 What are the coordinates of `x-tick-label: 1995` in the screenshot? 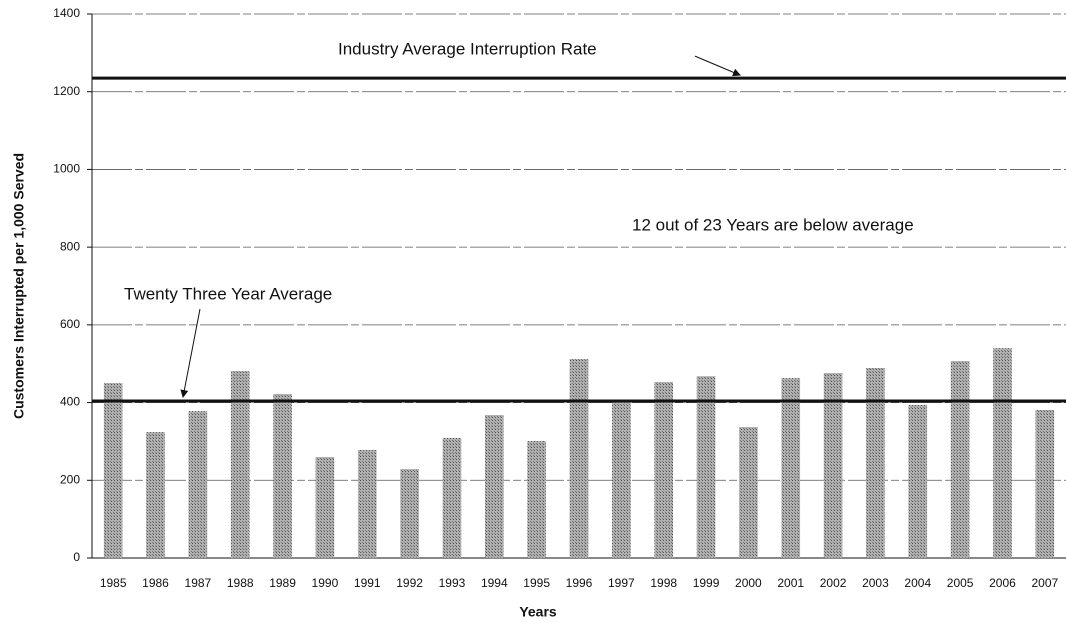 It's located at (536, 583).